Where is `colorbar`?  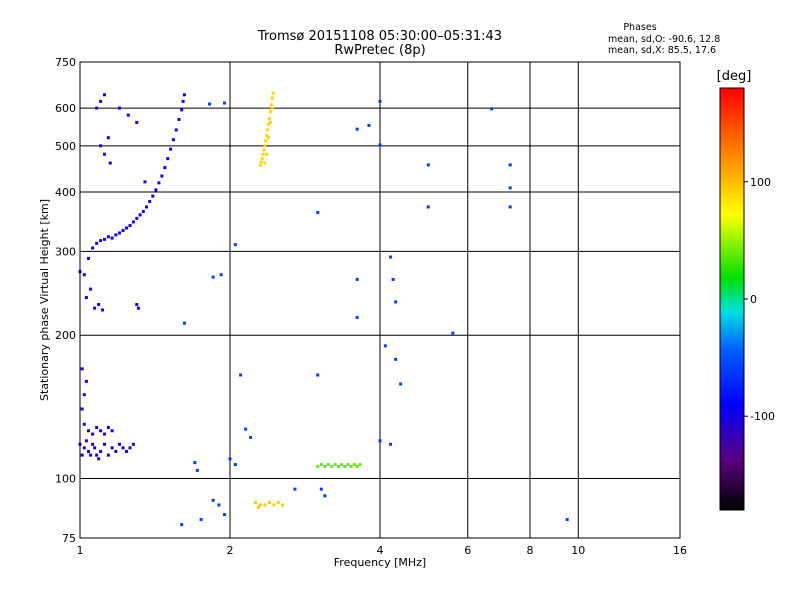
colorbar is located at coordinates (732, 299).